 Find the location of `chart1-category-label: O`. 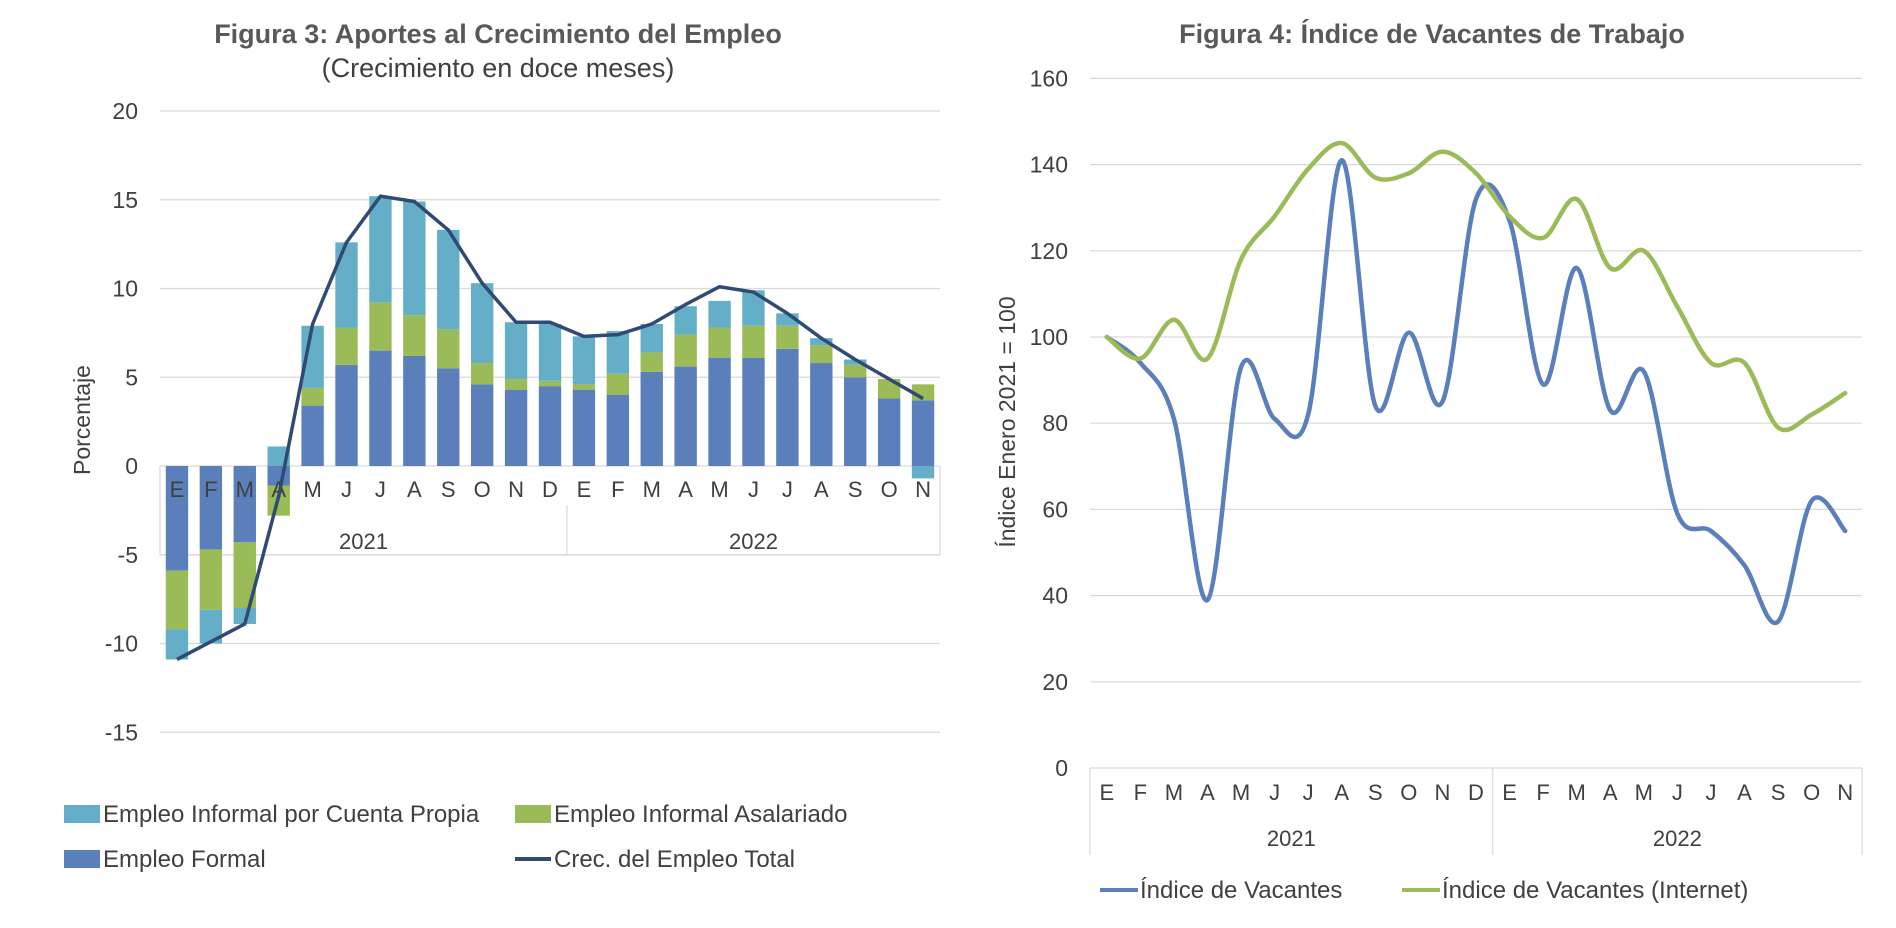

chart1-category-label: O is located at coordinates (482, 489).